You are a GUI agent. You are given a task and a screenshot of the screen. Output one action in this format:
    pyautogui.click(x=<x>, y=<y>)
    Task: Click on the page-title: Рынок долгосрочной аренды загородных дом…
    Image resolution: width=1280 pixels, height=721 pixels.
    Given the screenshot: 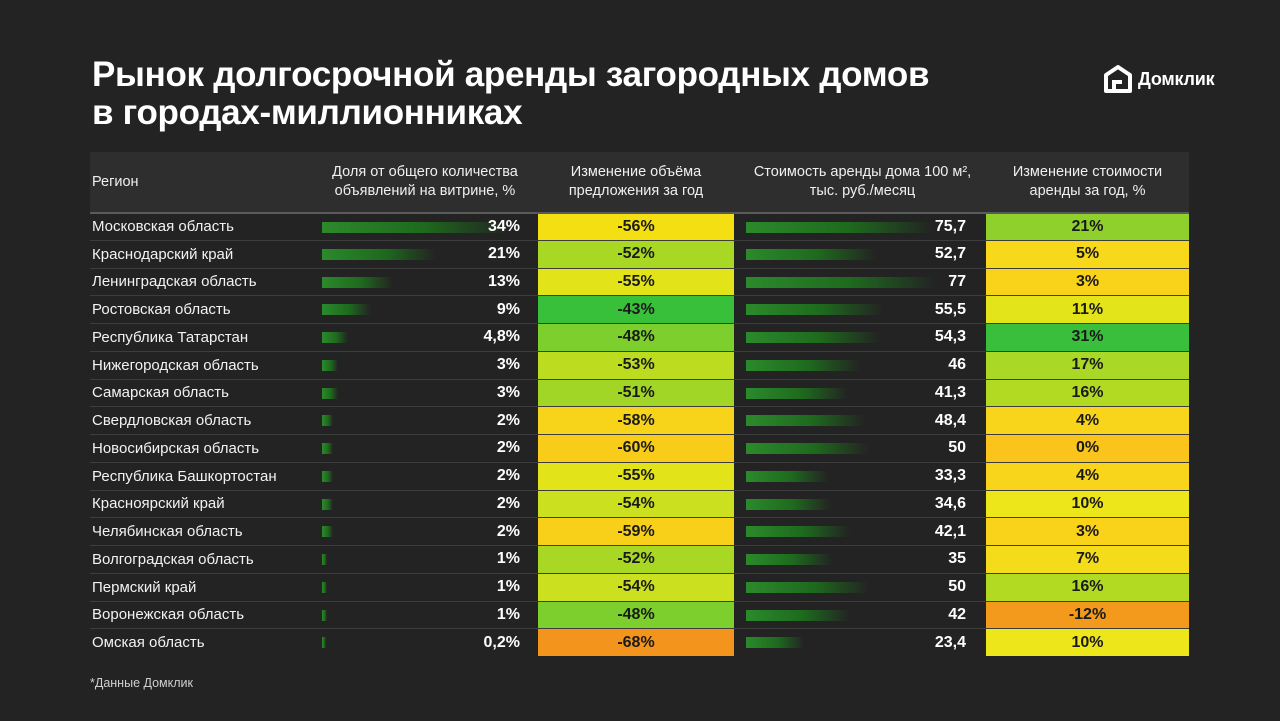 What is the action you would take?
    pyautogui.click(x=572, y=94)
    